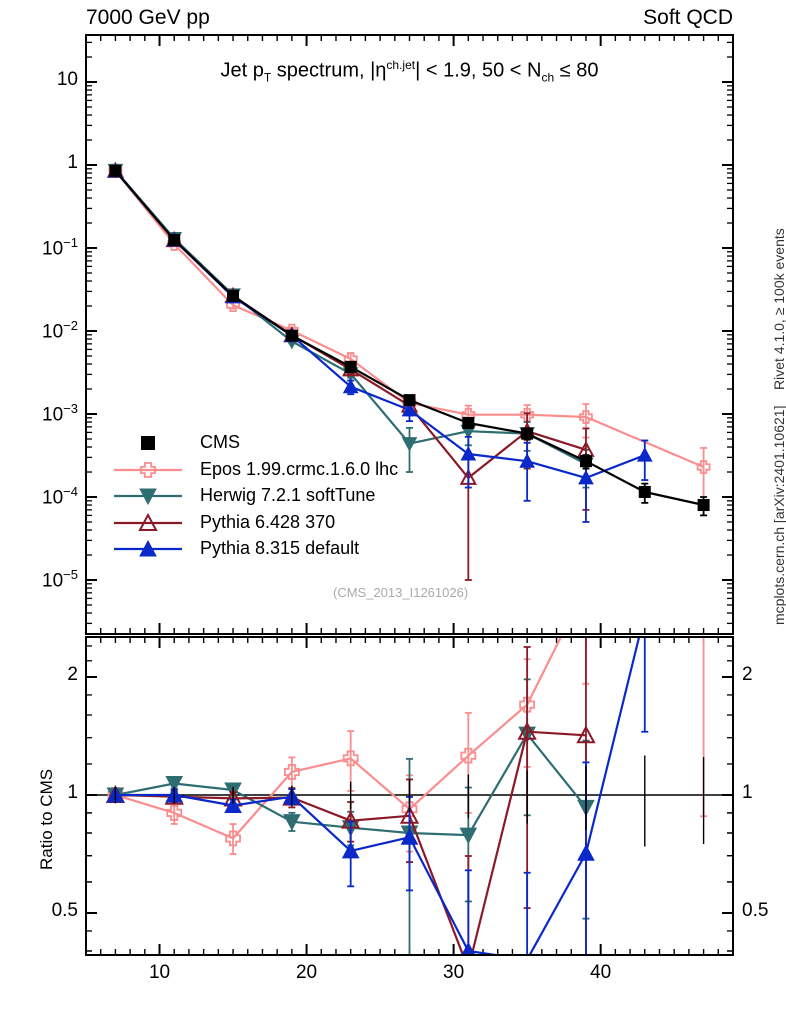 This screenshot has width=786, height=1024. Describe the element at coordinates (72, 674) in the screenshot. I see `ratio-ytick-0: 2` at that location.